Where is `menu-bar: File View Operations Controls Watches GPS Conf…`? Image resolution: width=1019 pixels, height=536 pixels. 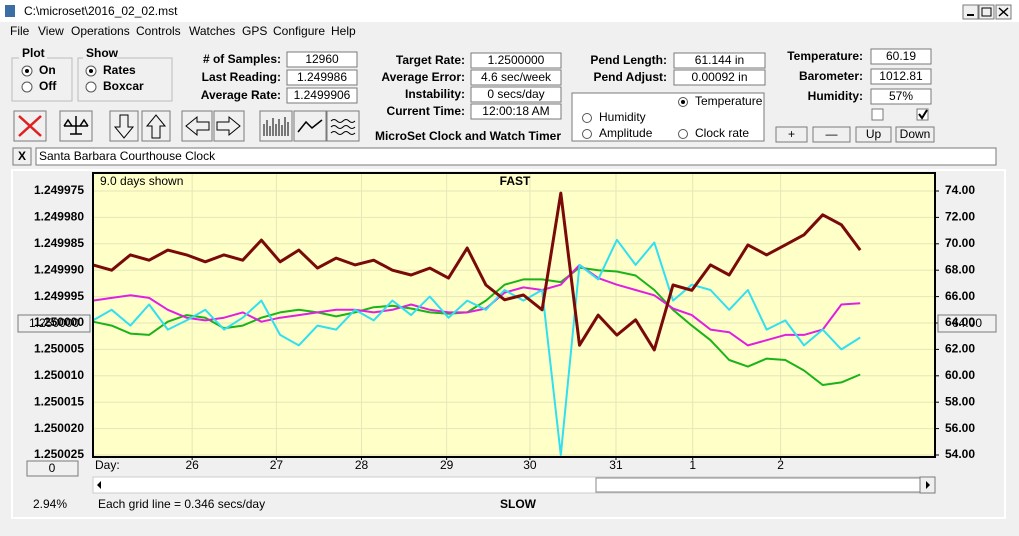
menu-bar: File View Operations Controls Watches GPS Conf… is located at coordinates (183, 31).